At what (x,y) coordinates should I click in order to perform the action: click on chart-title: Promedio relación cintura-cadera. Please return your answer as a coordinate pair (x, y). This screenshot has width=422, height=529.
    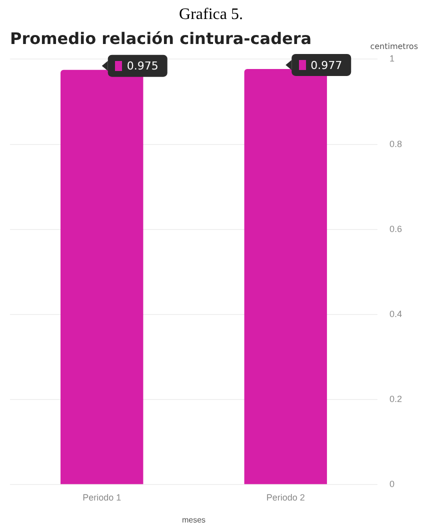
    Looking at the image, I should click on (161, 38).